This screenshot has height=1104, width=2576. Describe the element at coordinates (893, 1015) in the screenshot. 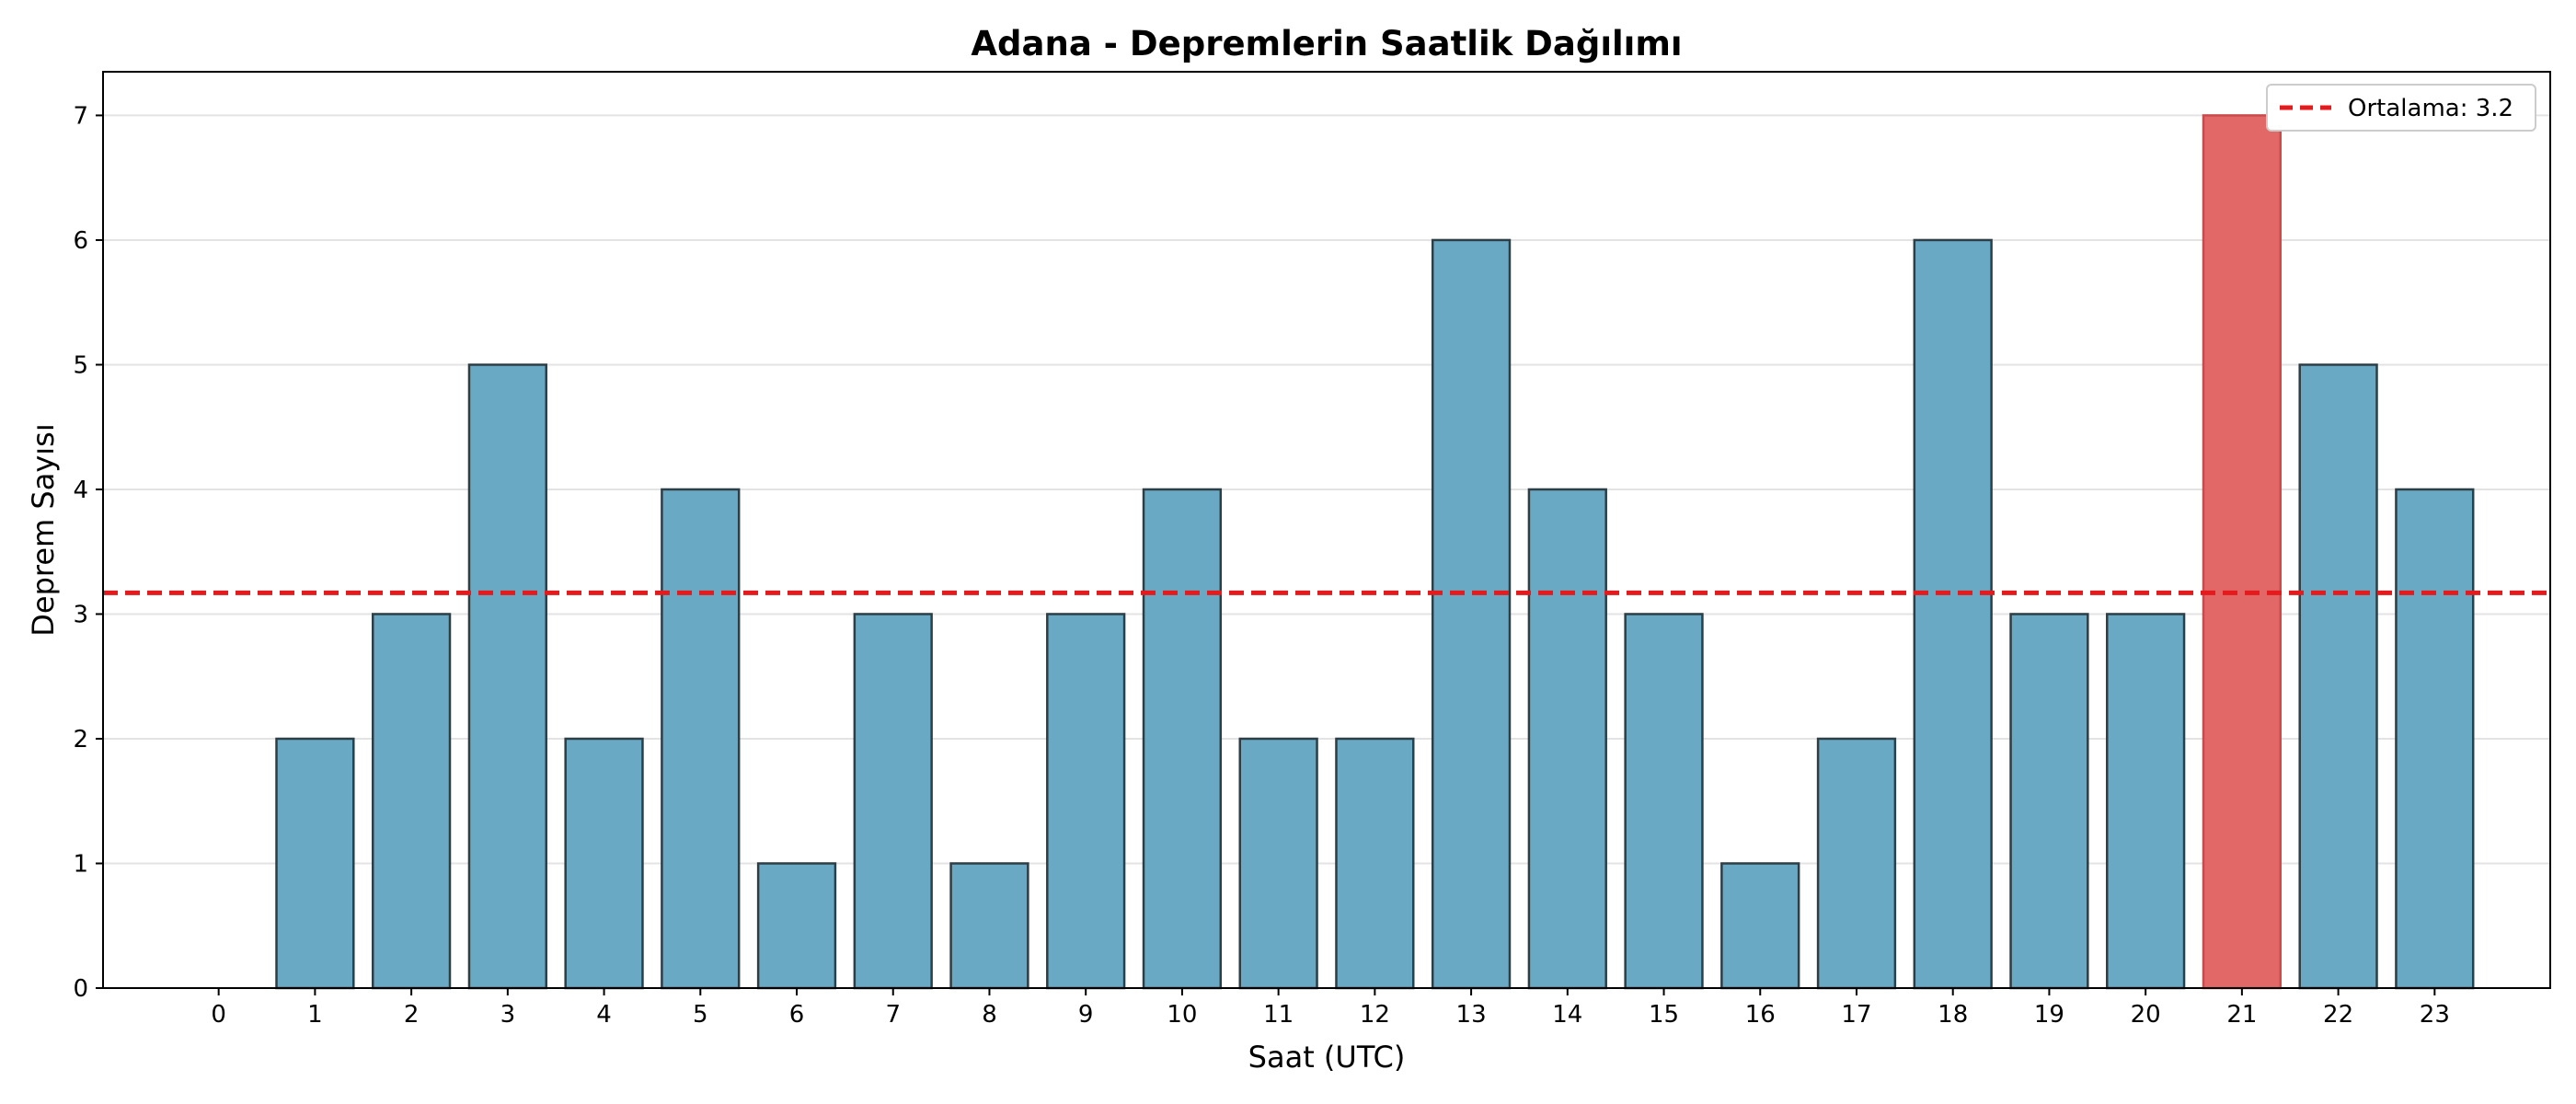

I see `x-tick-label: 7` at that location.